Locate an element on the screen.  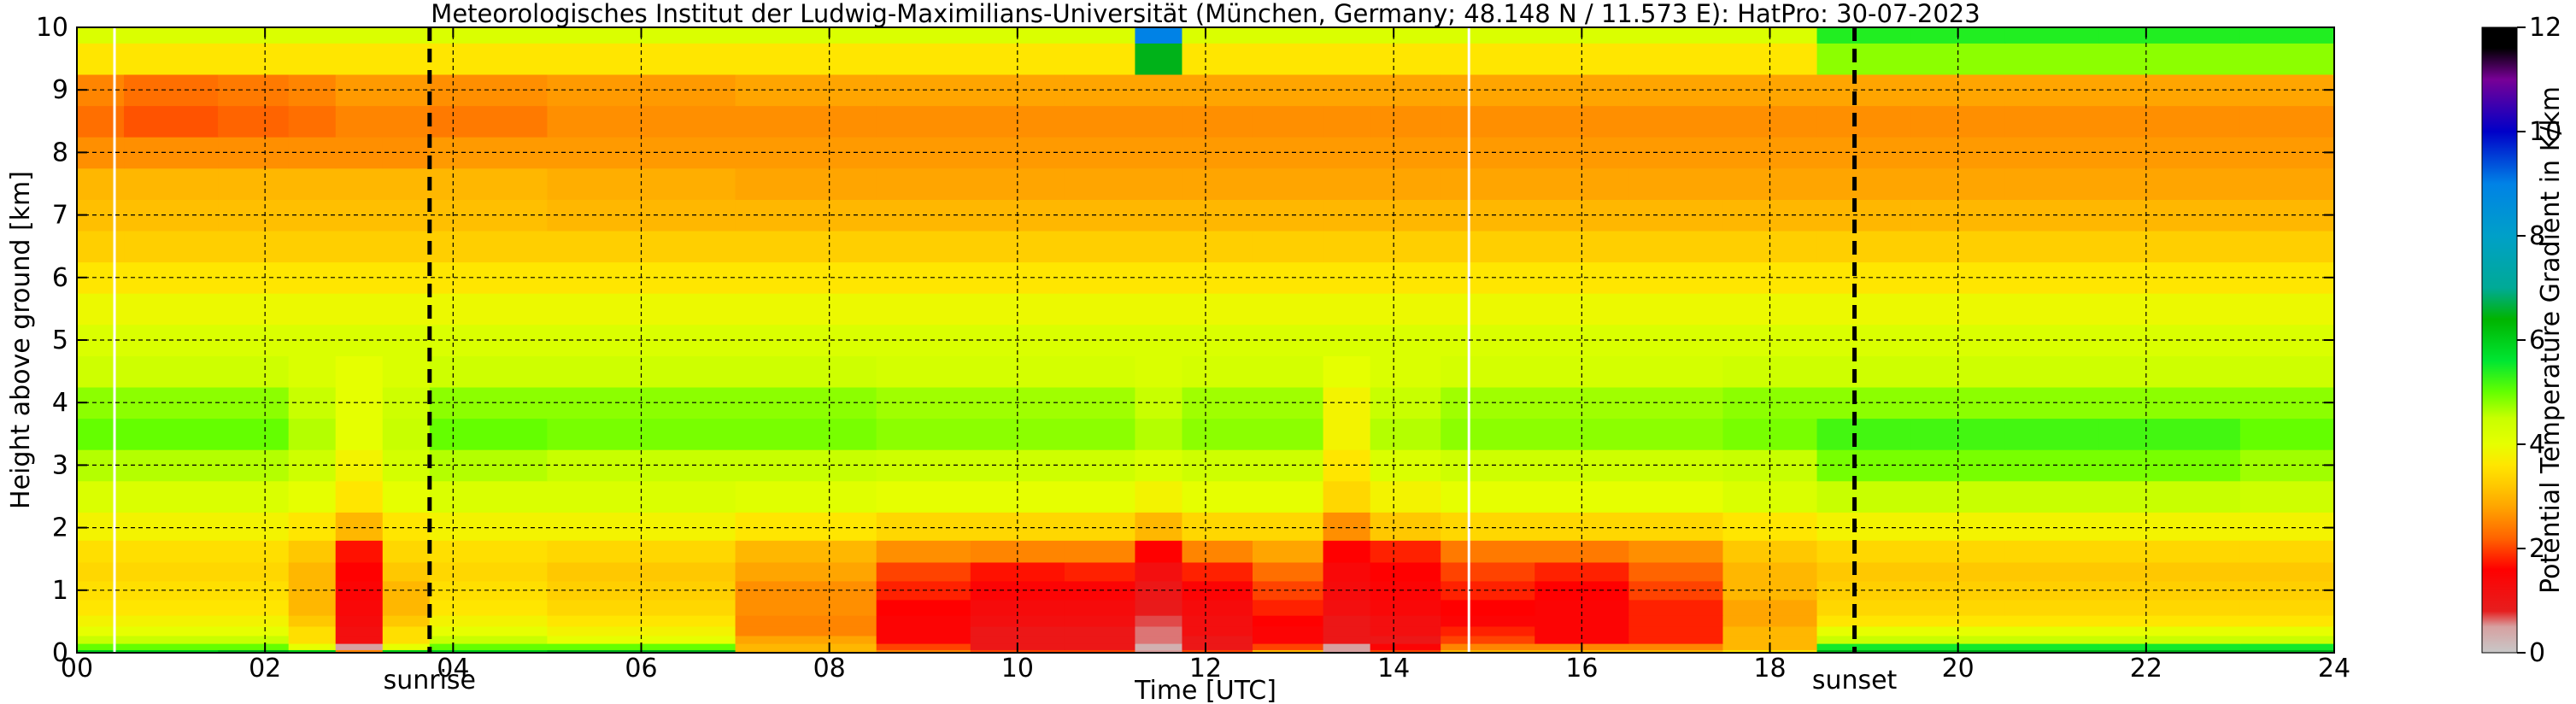
x-tick-label: 04 is located at coordinates (453, 668).